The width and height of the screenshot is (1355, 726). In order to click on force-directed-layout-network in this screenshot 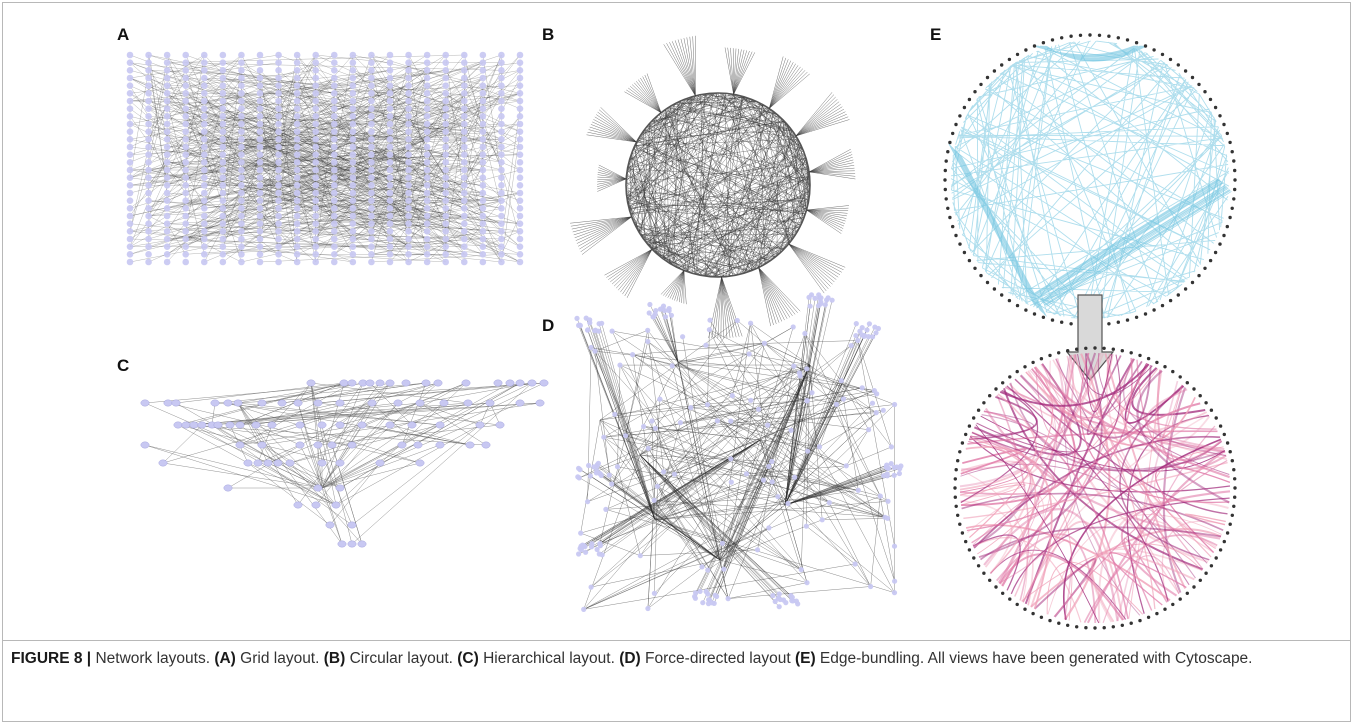, I will do `click(739, 452)`.